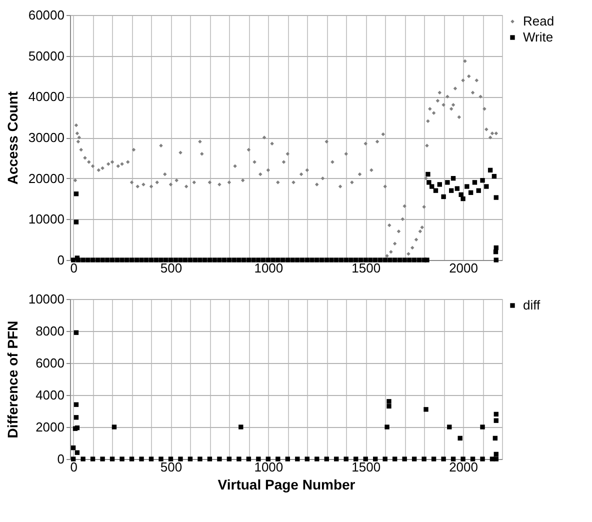 This screenshot has height=522, width=592. I want to click on y-tick-label: 4000, so click(50, 395).